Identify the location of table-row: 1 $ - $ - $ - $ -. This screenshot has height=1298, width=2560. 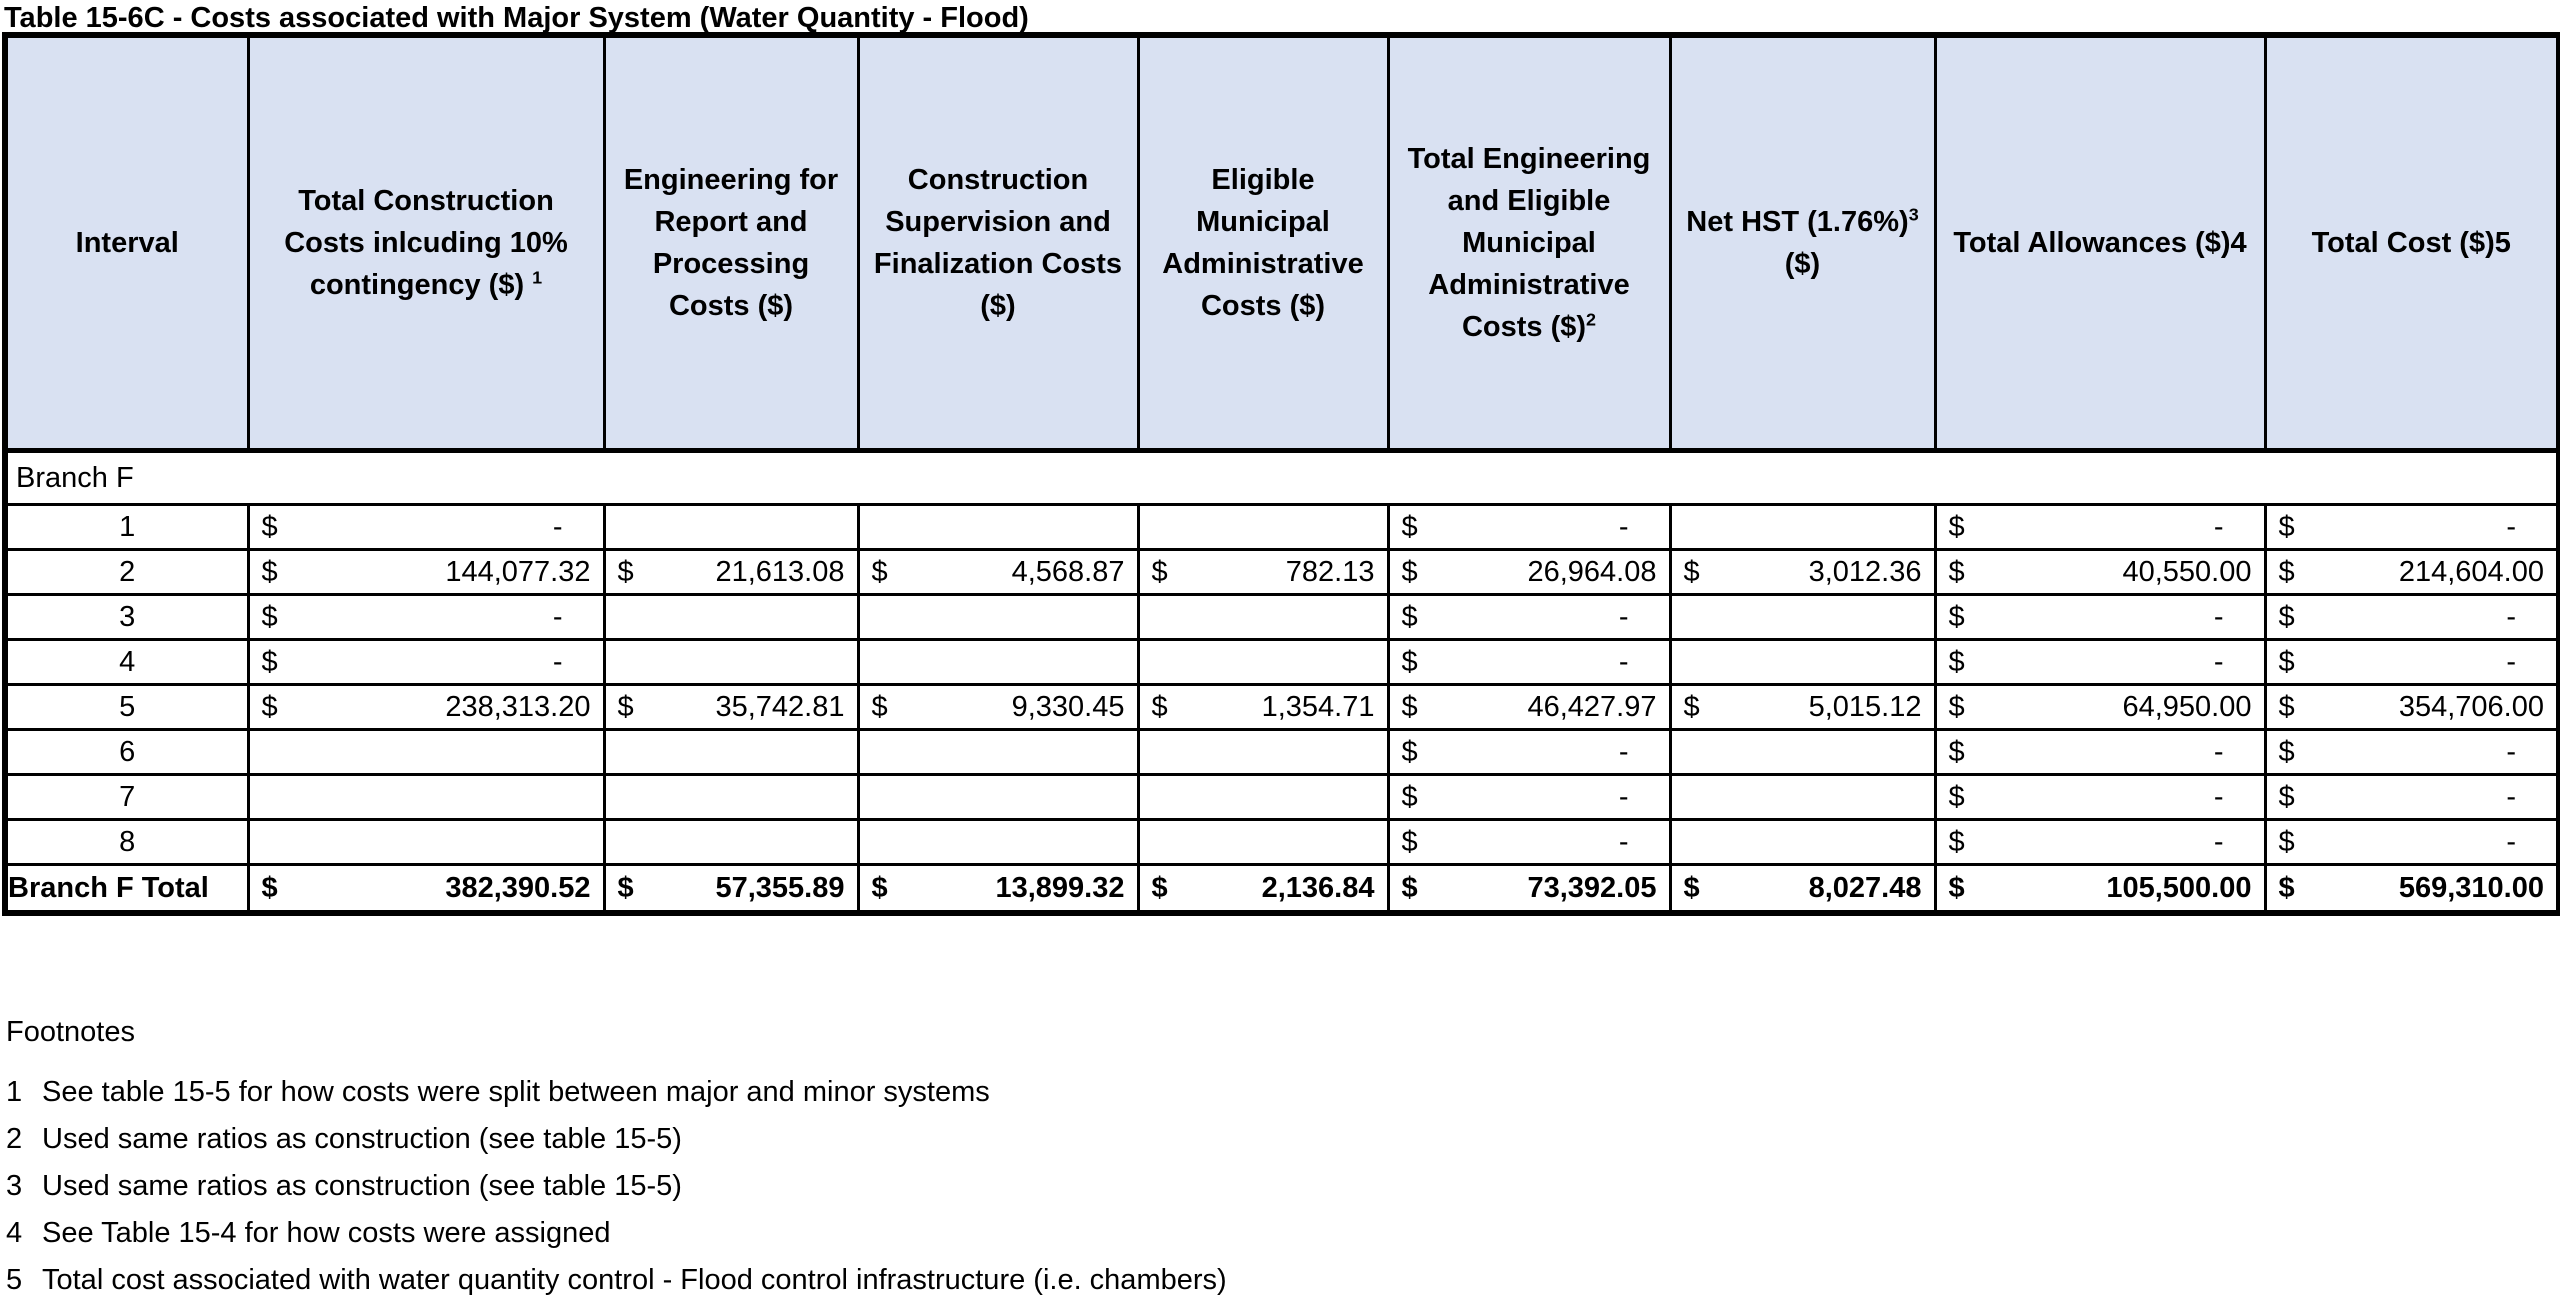
(1281, 527).